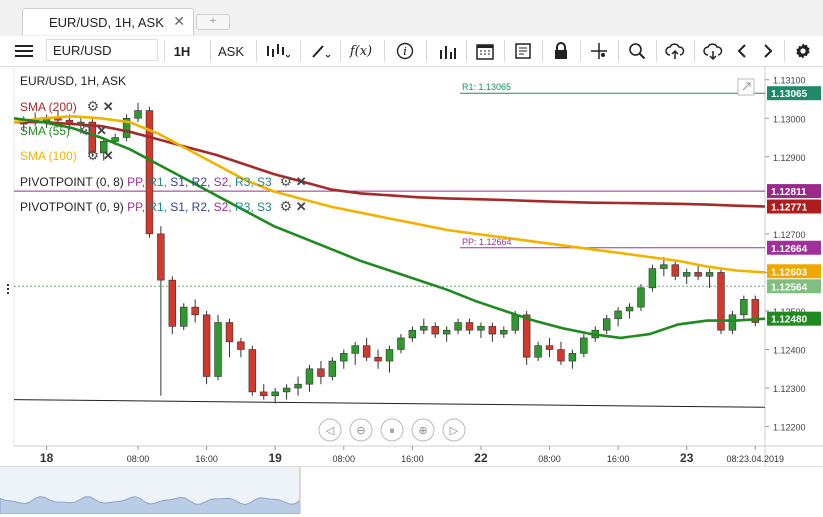 This screenshot has width=823, height=517. I want to click on symbol-input: EUR/USD, so click(102, 50).